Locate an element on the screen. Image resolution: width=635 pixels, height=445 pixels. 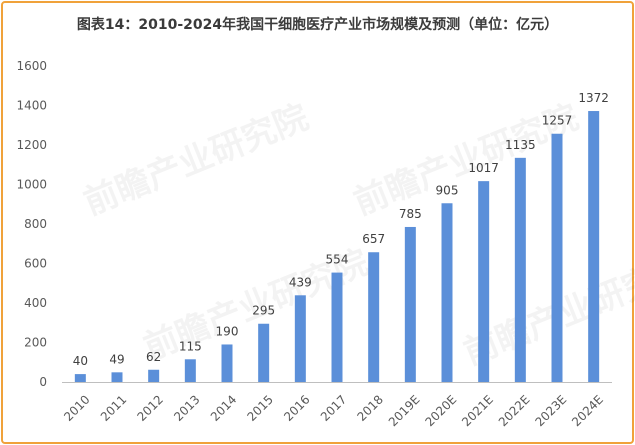
data-label: 190 is located at coordinates (227, 331).